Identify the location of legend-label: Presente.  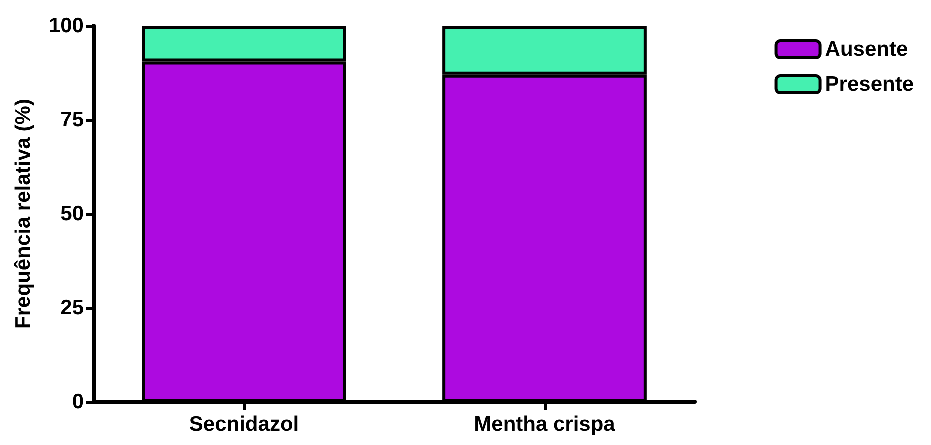
(869, 84).